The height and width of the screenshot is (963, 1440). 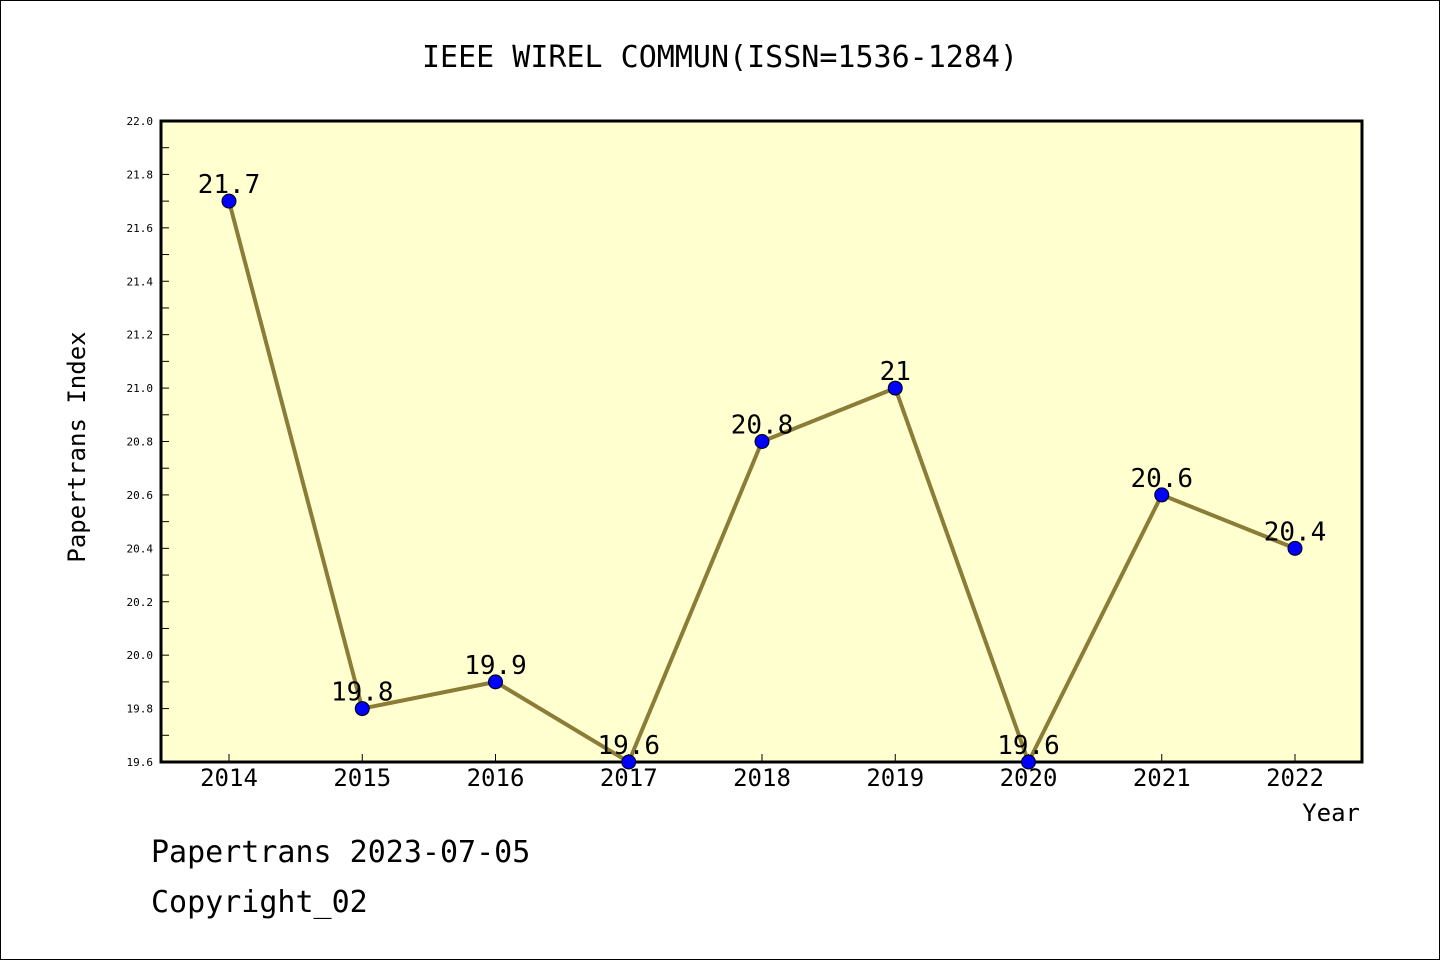 I want to click on data-point-2020, so click(x=1028, y=762).